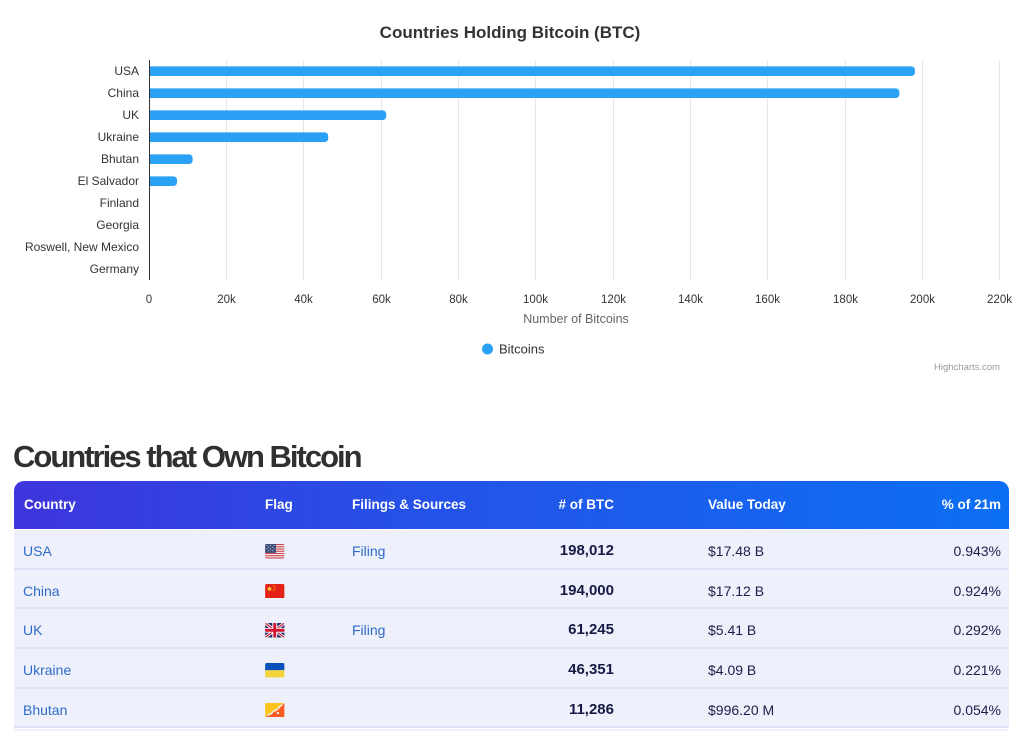 The image size is (1024, 731). I want to click on svg-text: USA, so click(126, 71).